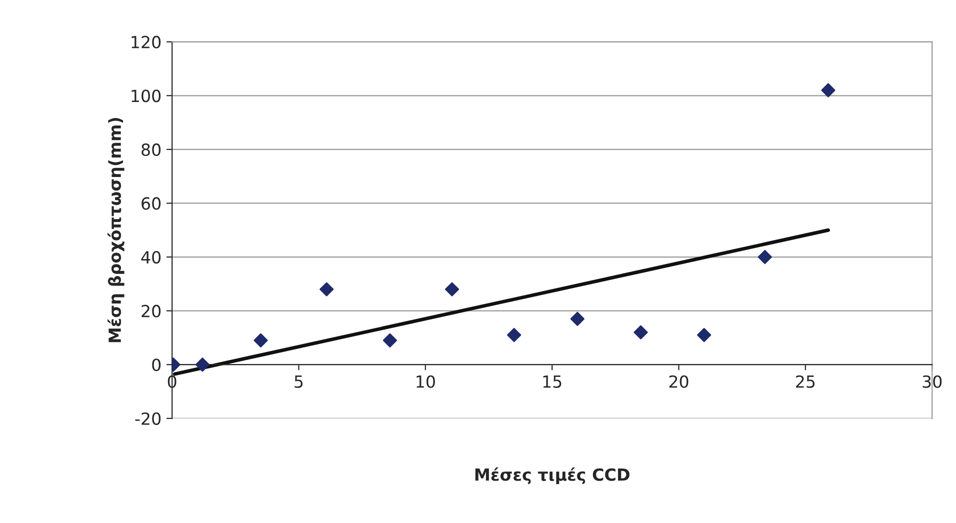 The image size is (956, 523). Describe the element at coordinates (151, 311) in the screenshot. I see `y-tick-label: 20` at that location.